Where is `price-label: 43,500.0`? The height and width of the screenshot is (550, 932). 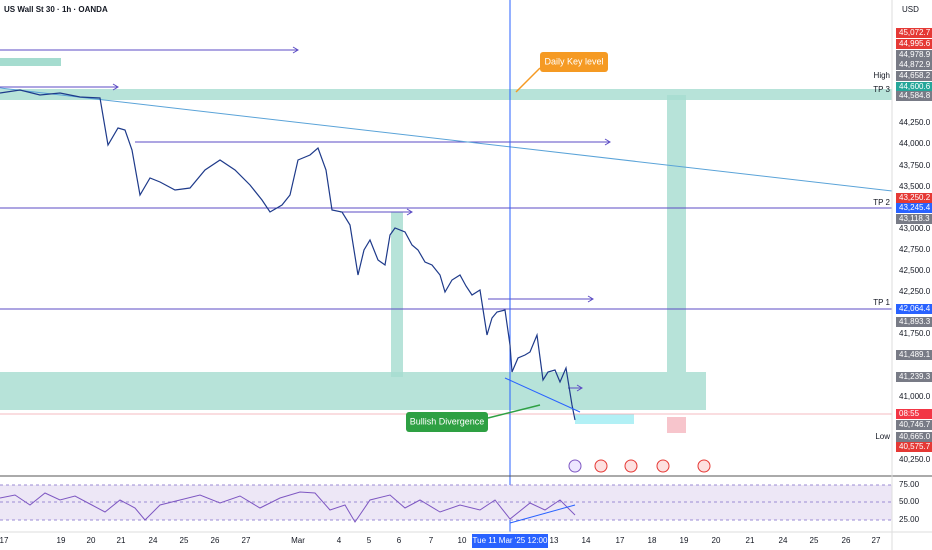 price-label: 43,500.0 is located at coordinates (915, 186).